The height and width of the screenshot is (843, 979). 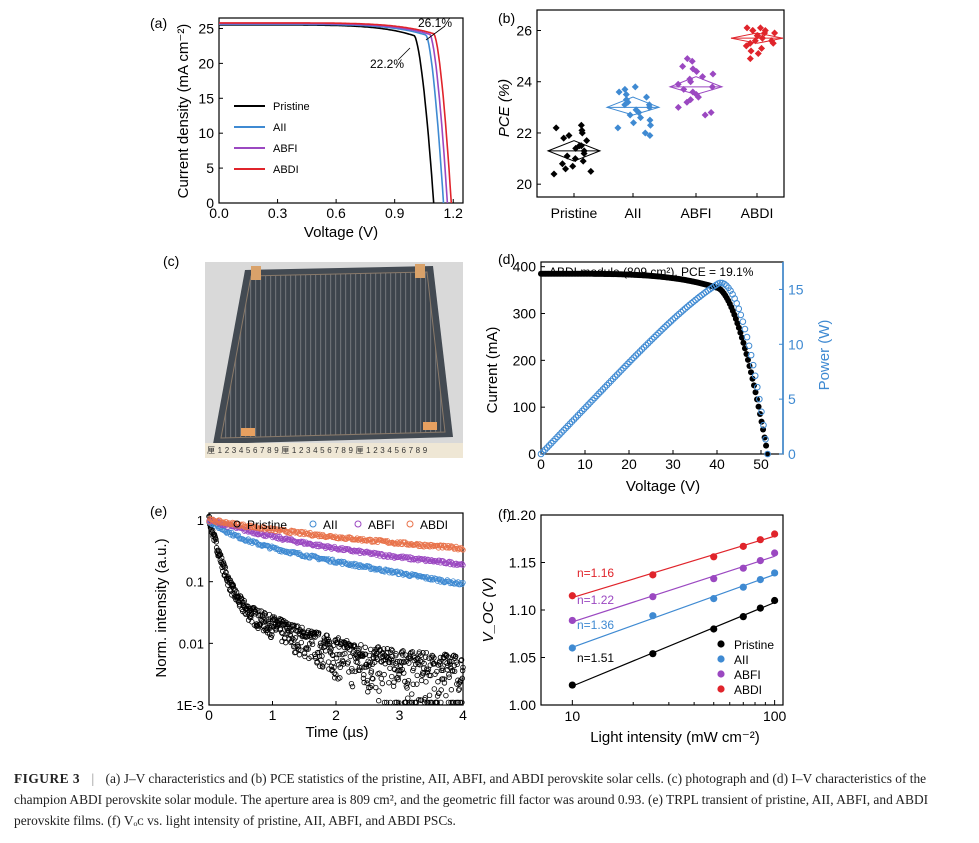 I want to click on legend-label-e: Pristine, so click(x=267, y=525).